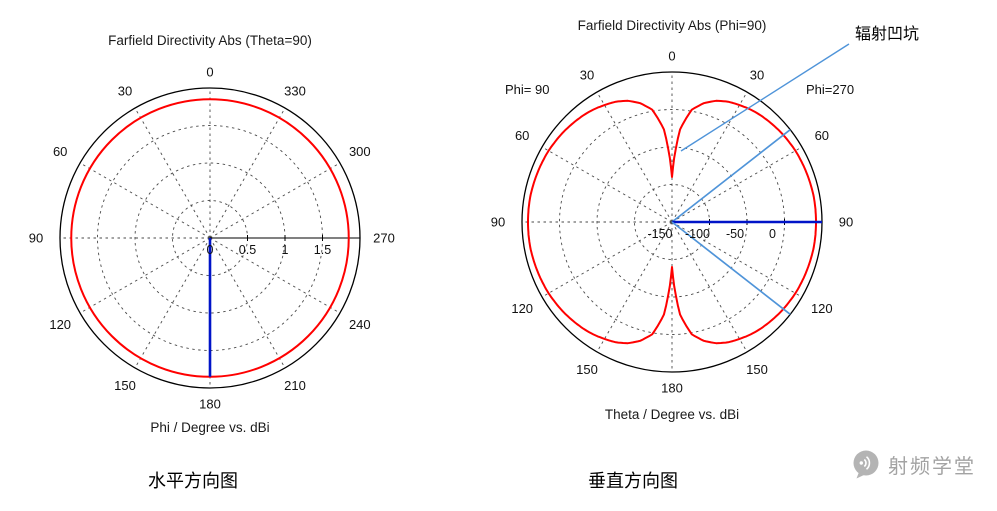 This screenshot has height=511, width=997. What do you see at coordinates (697, 234) in the screenshot?
I see `radial-tick-label: -100` at bounding box center [697, 234].